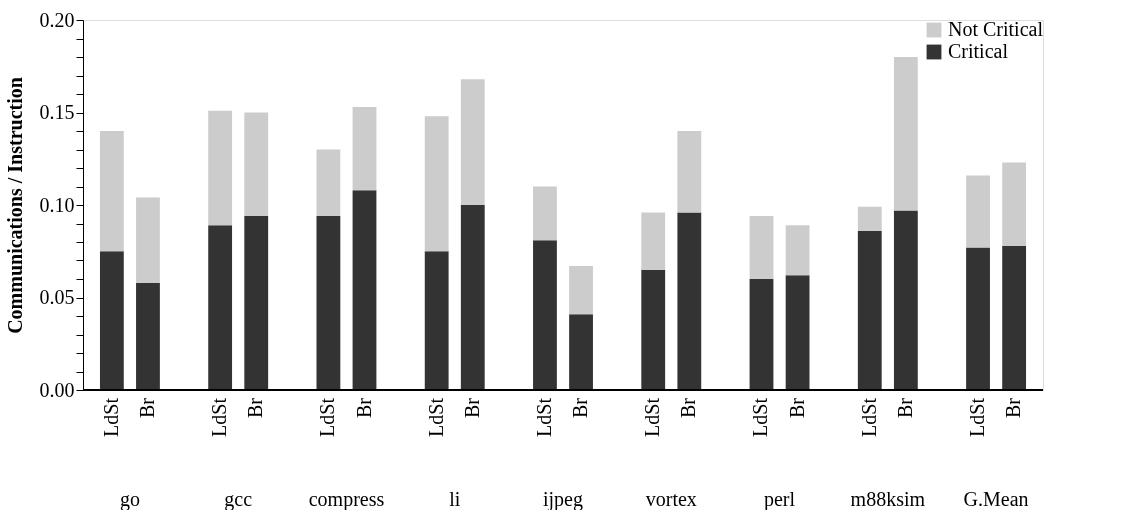 Image resolution: width=1130 pixels, height=525 pixels. Describe the element at coordinates (238, 499) in the screenshot. I see `text: gcc` at that location.